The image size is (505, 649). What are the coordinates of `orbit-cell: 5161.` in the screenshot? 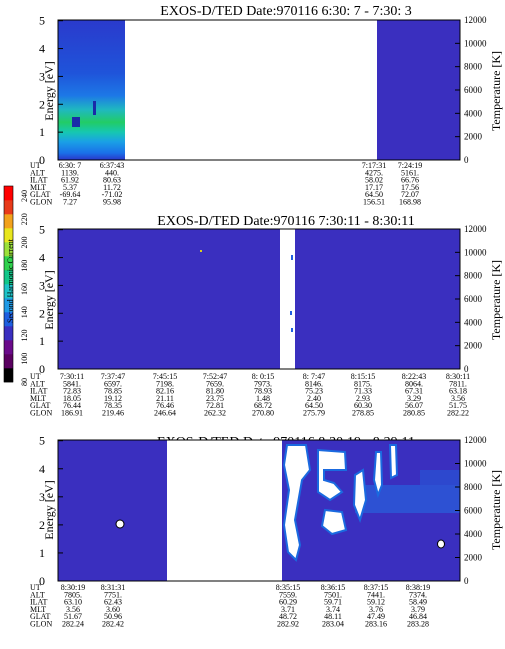 It's located at (410, 172).